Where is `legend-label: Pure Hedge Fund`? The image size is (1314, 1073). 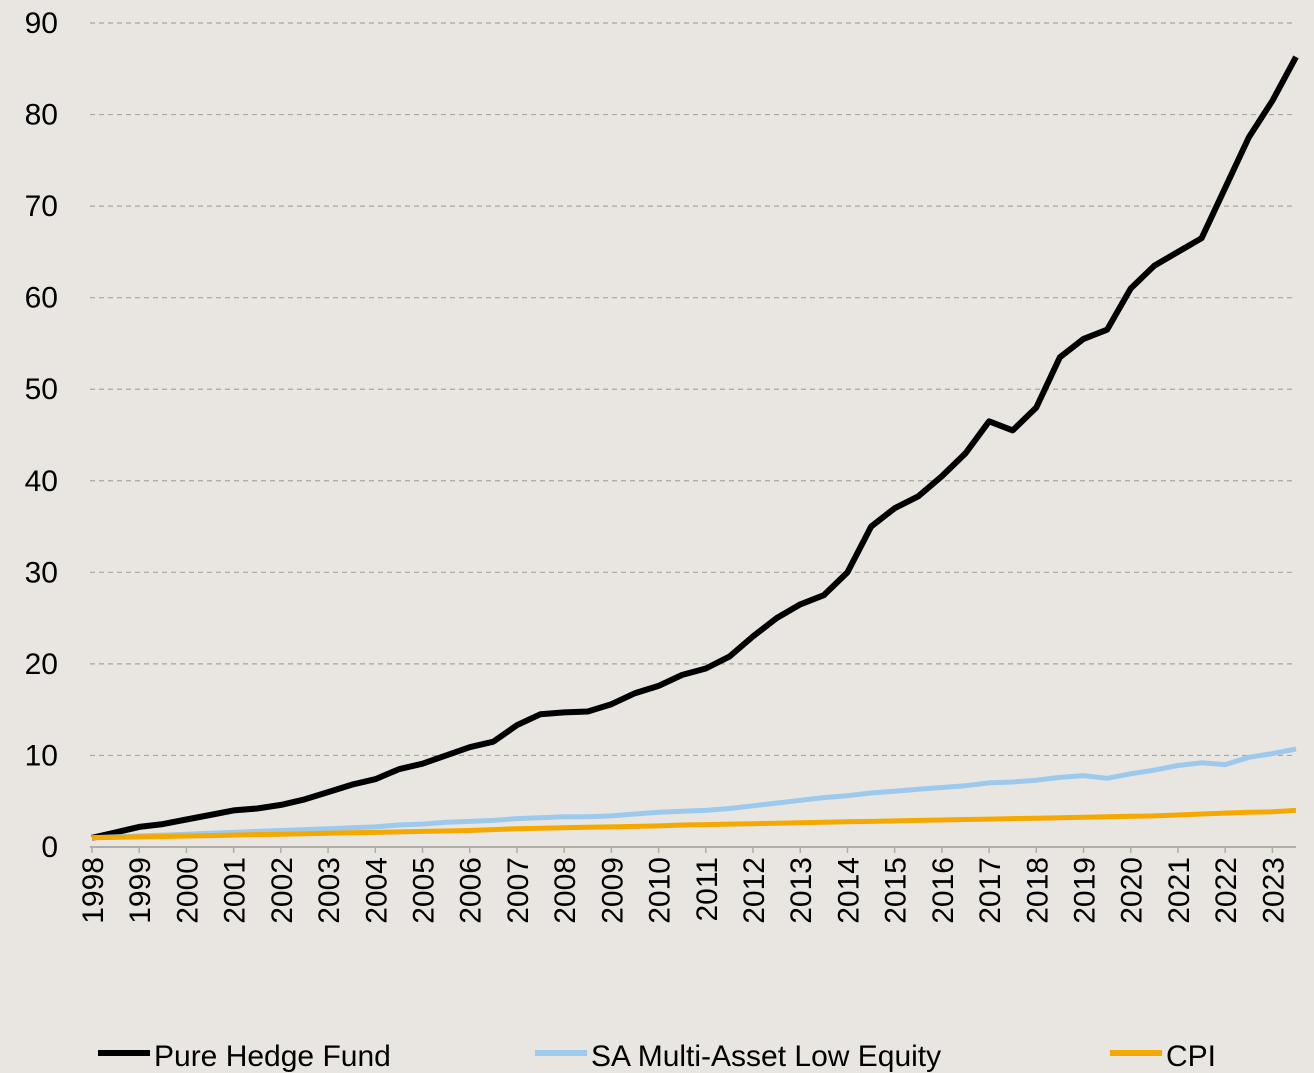
legend-label: Pure Hedge Fund is located at coordinates (272, 1056).